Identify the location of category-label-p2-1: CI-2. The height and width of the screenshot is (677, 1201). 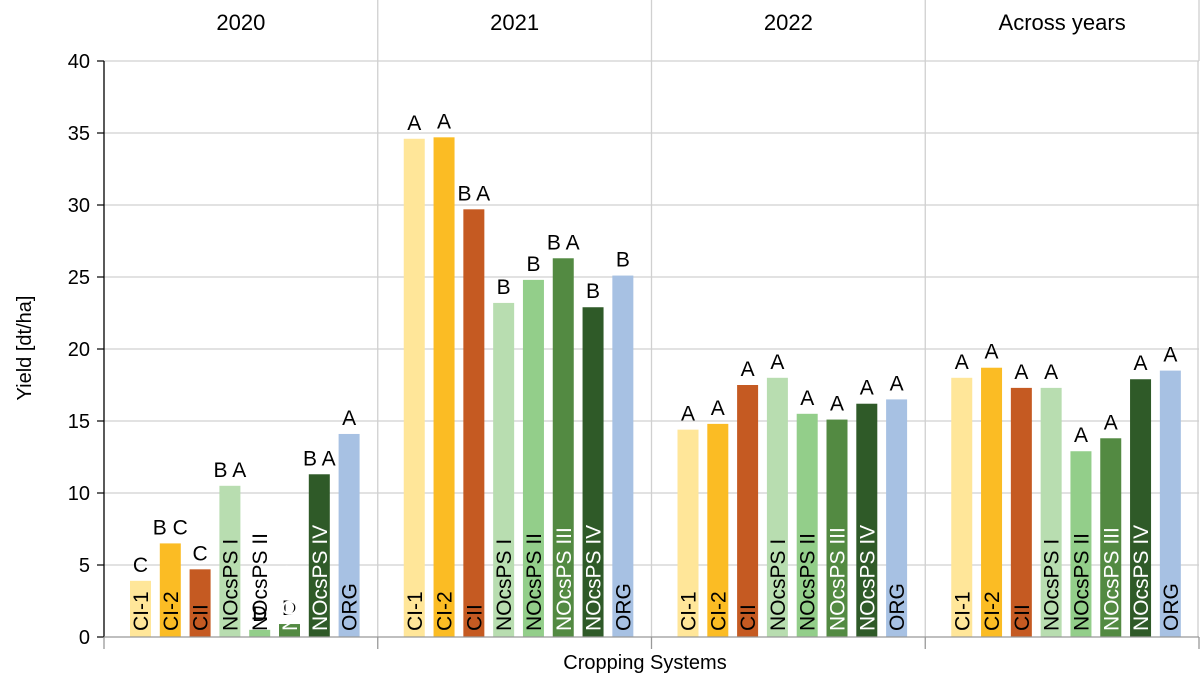
(718, 611).